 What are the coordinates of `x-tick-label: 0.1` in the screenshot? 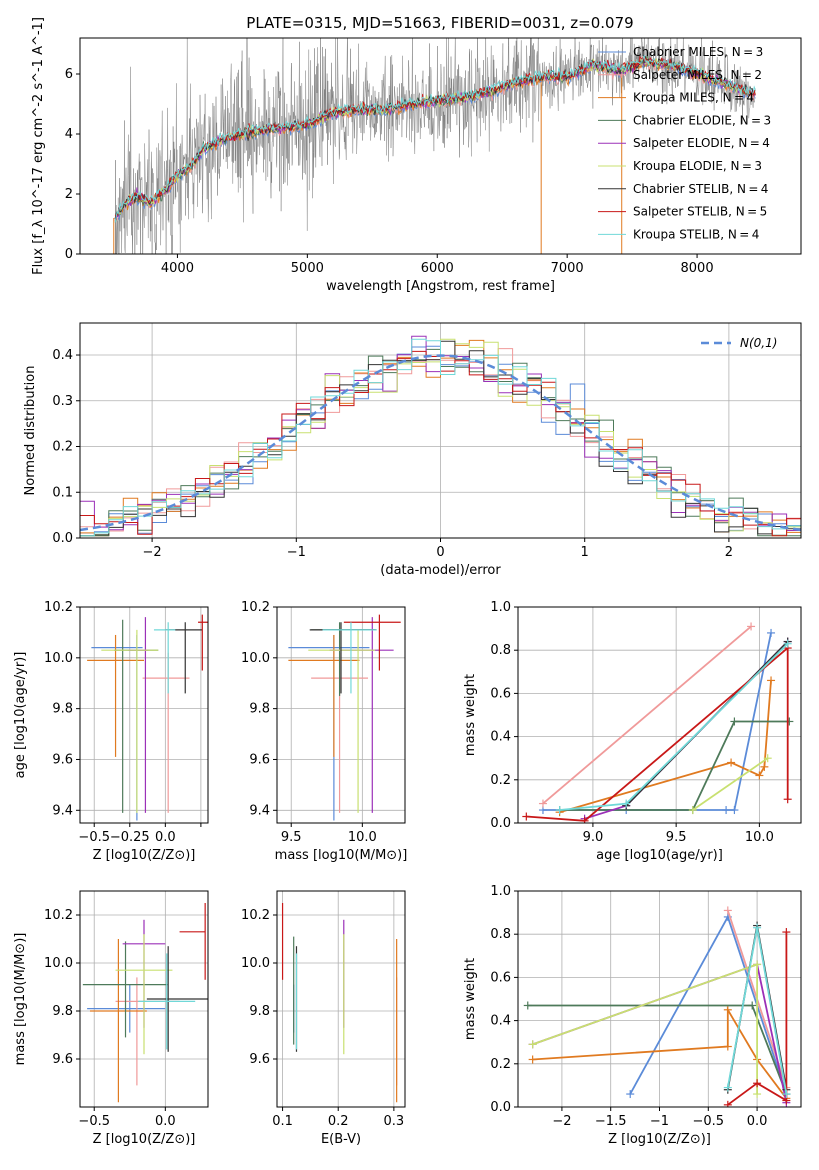 It's located at (282, 1121).